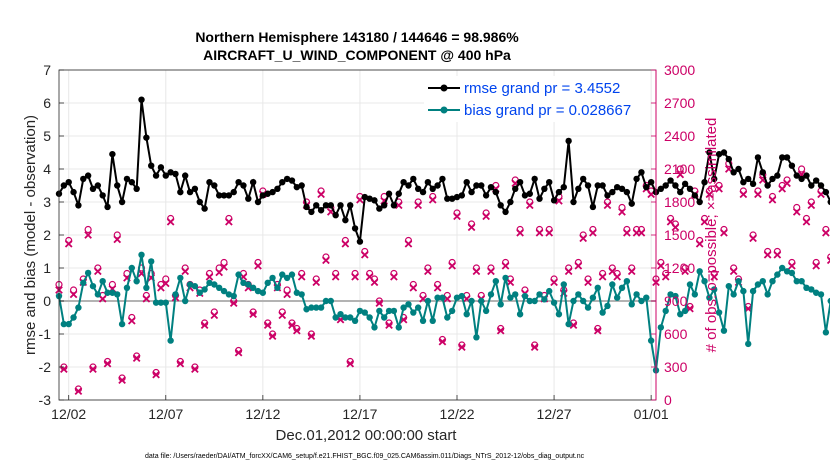  Describe the element at coordinates (679, 202) in the screenshot. I see `y2-tick-label: 1800` at that location.